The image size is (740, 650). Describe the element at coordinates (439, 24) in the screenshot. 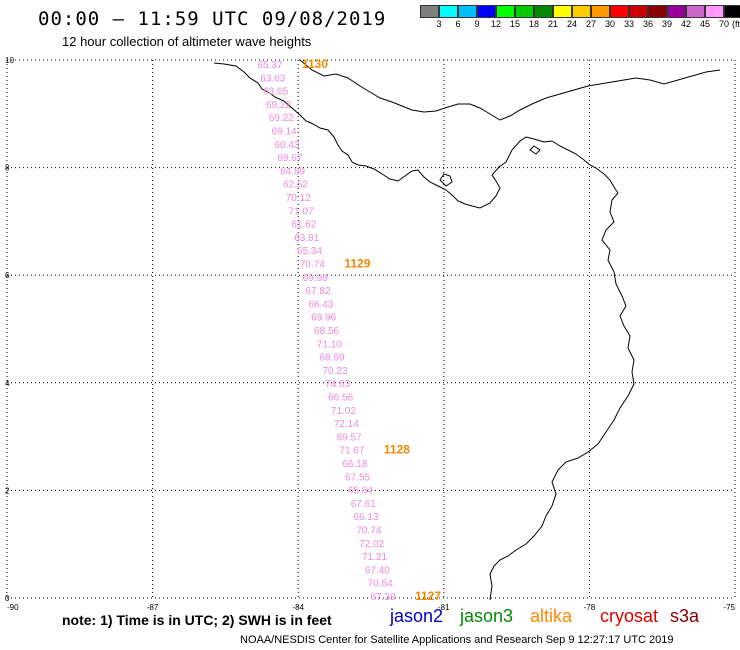

I see `color-scale-label: 3` at that location.